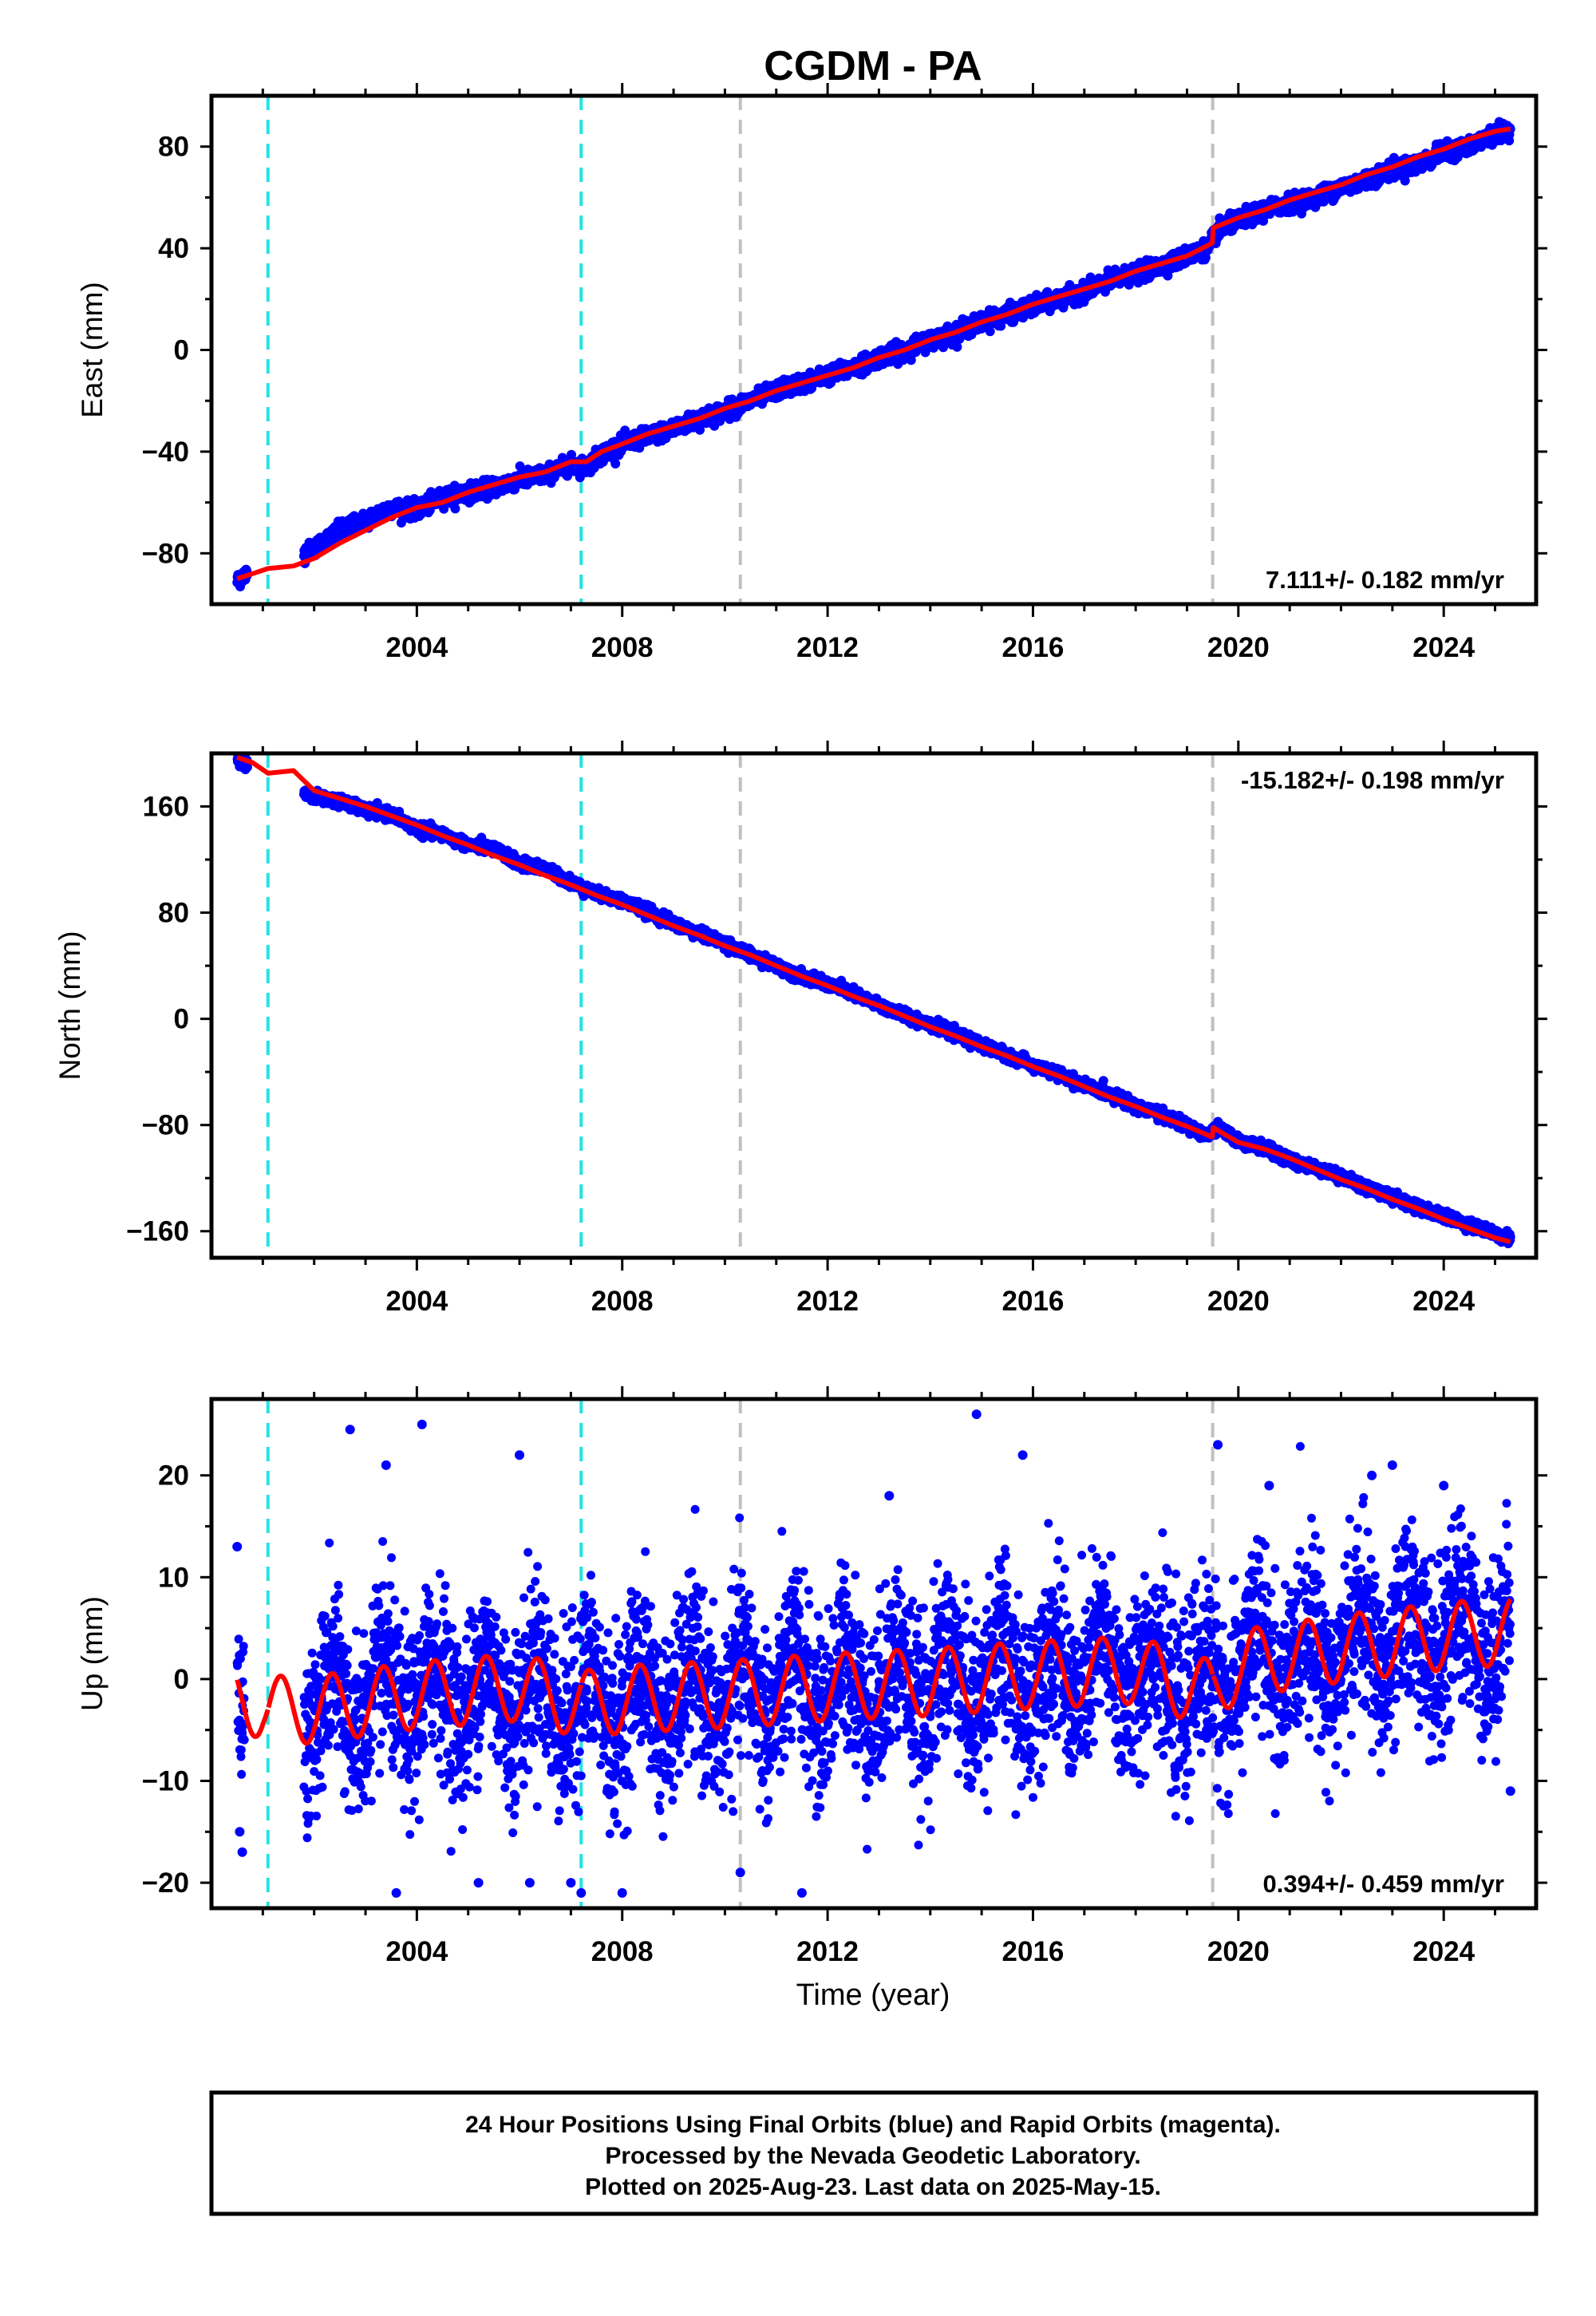  Describe the element at coordinates (1443, 647) in the screenshot. I see `east-xtick-label: 2024` at that location.